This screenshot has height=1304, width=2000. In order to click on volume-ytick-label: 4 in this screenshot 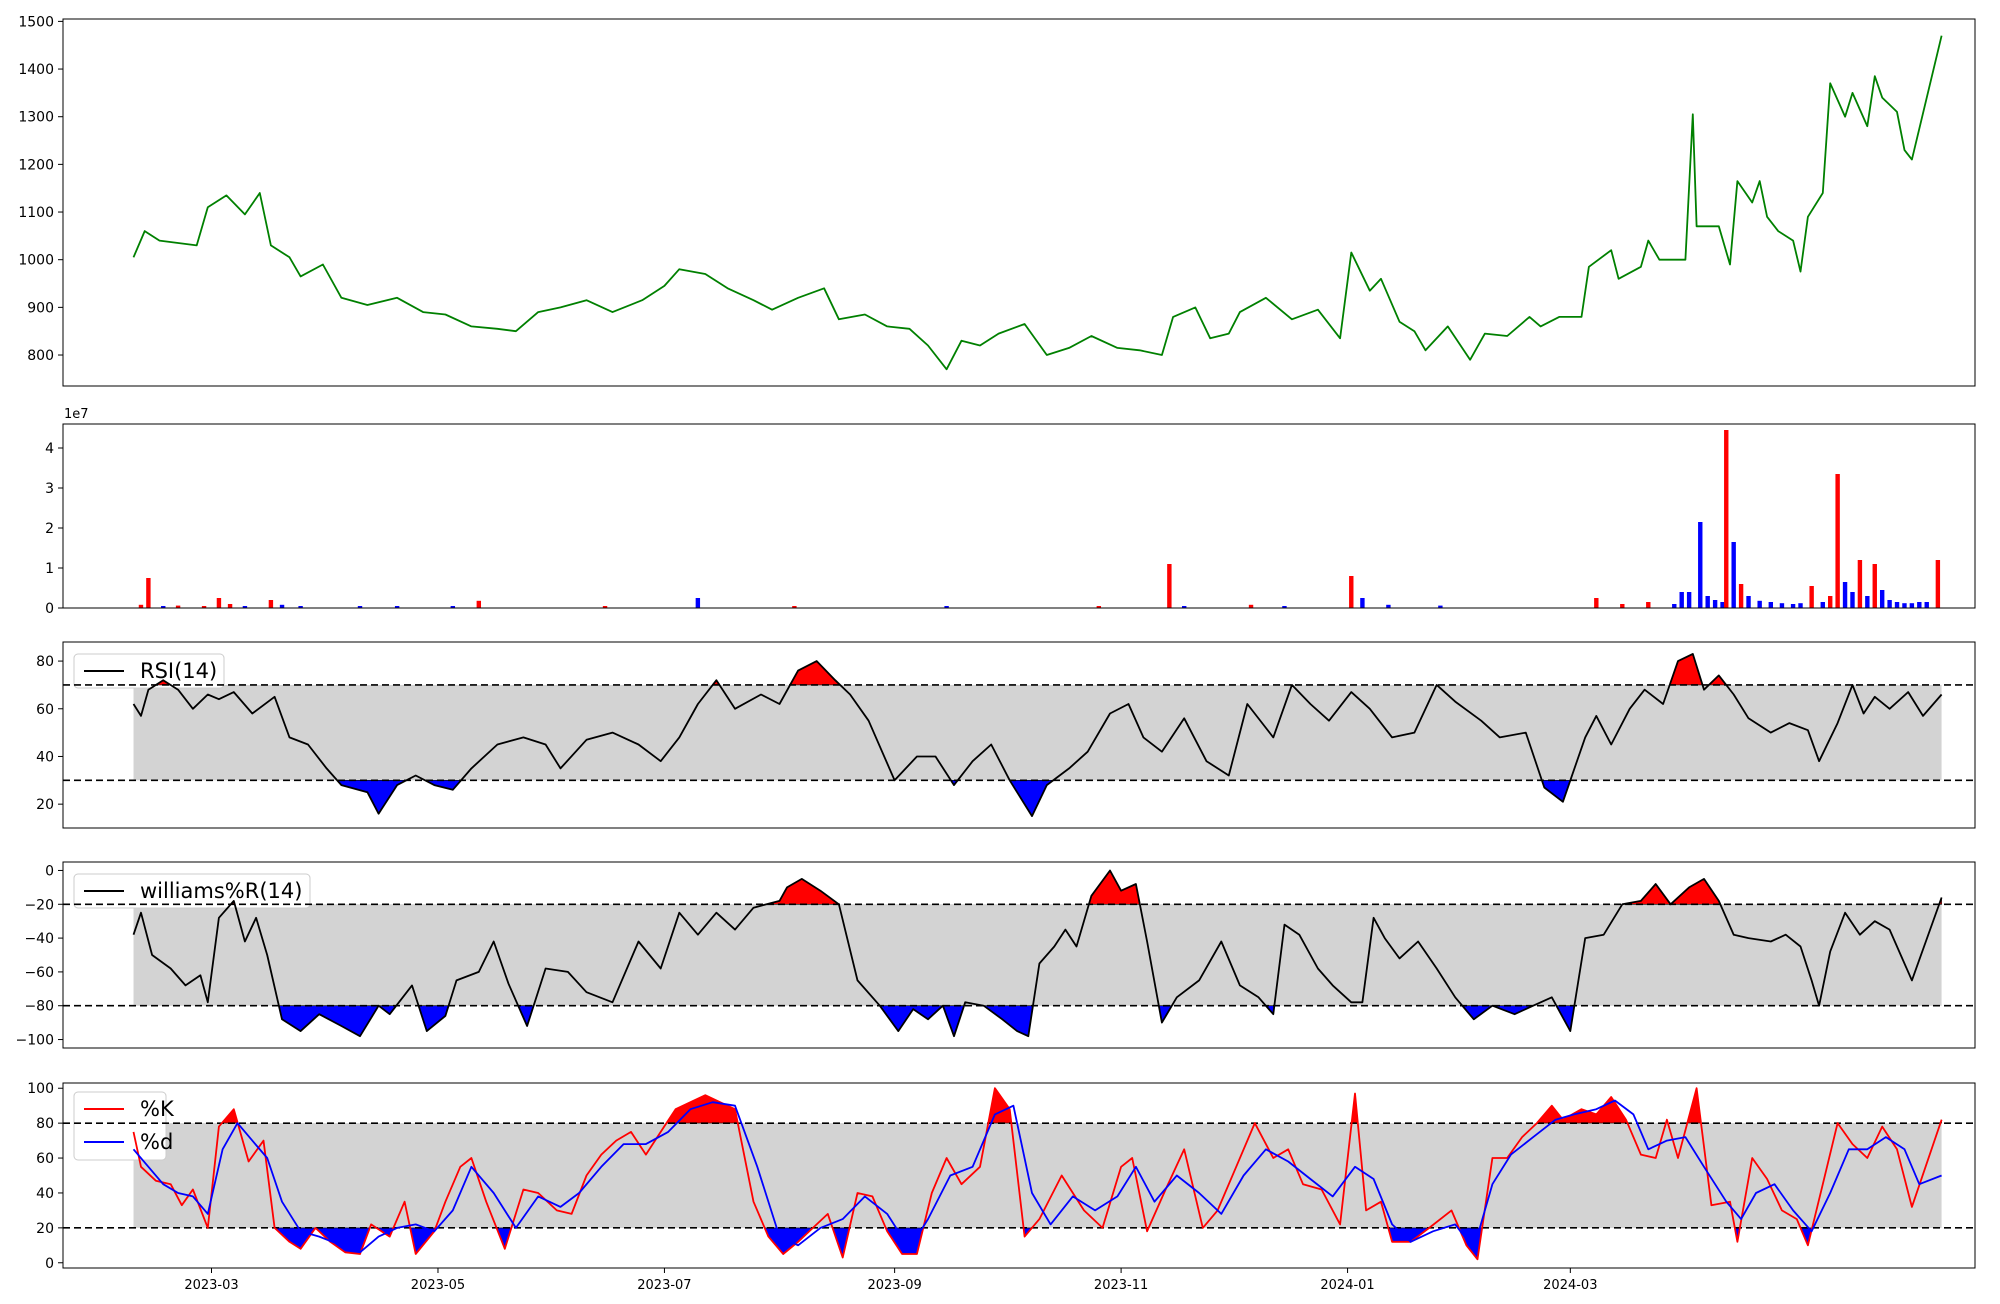, I will do `click(49, 449)`.